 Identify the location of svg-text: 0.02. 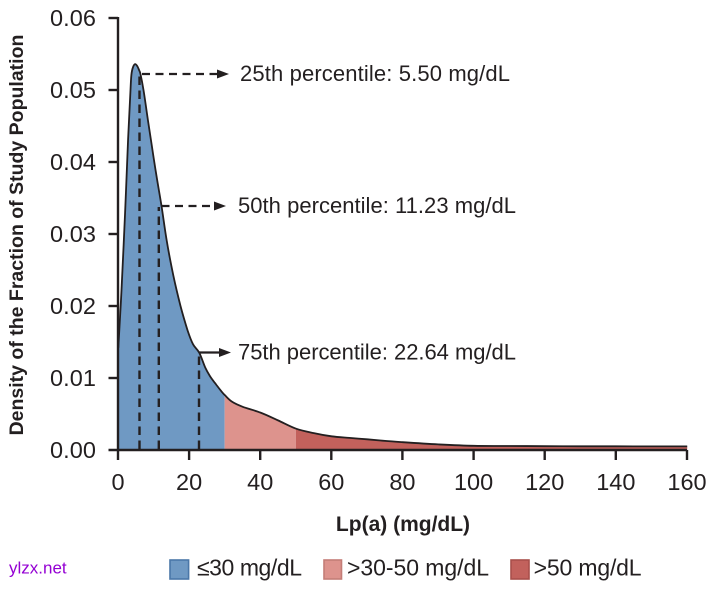
(73, 306).